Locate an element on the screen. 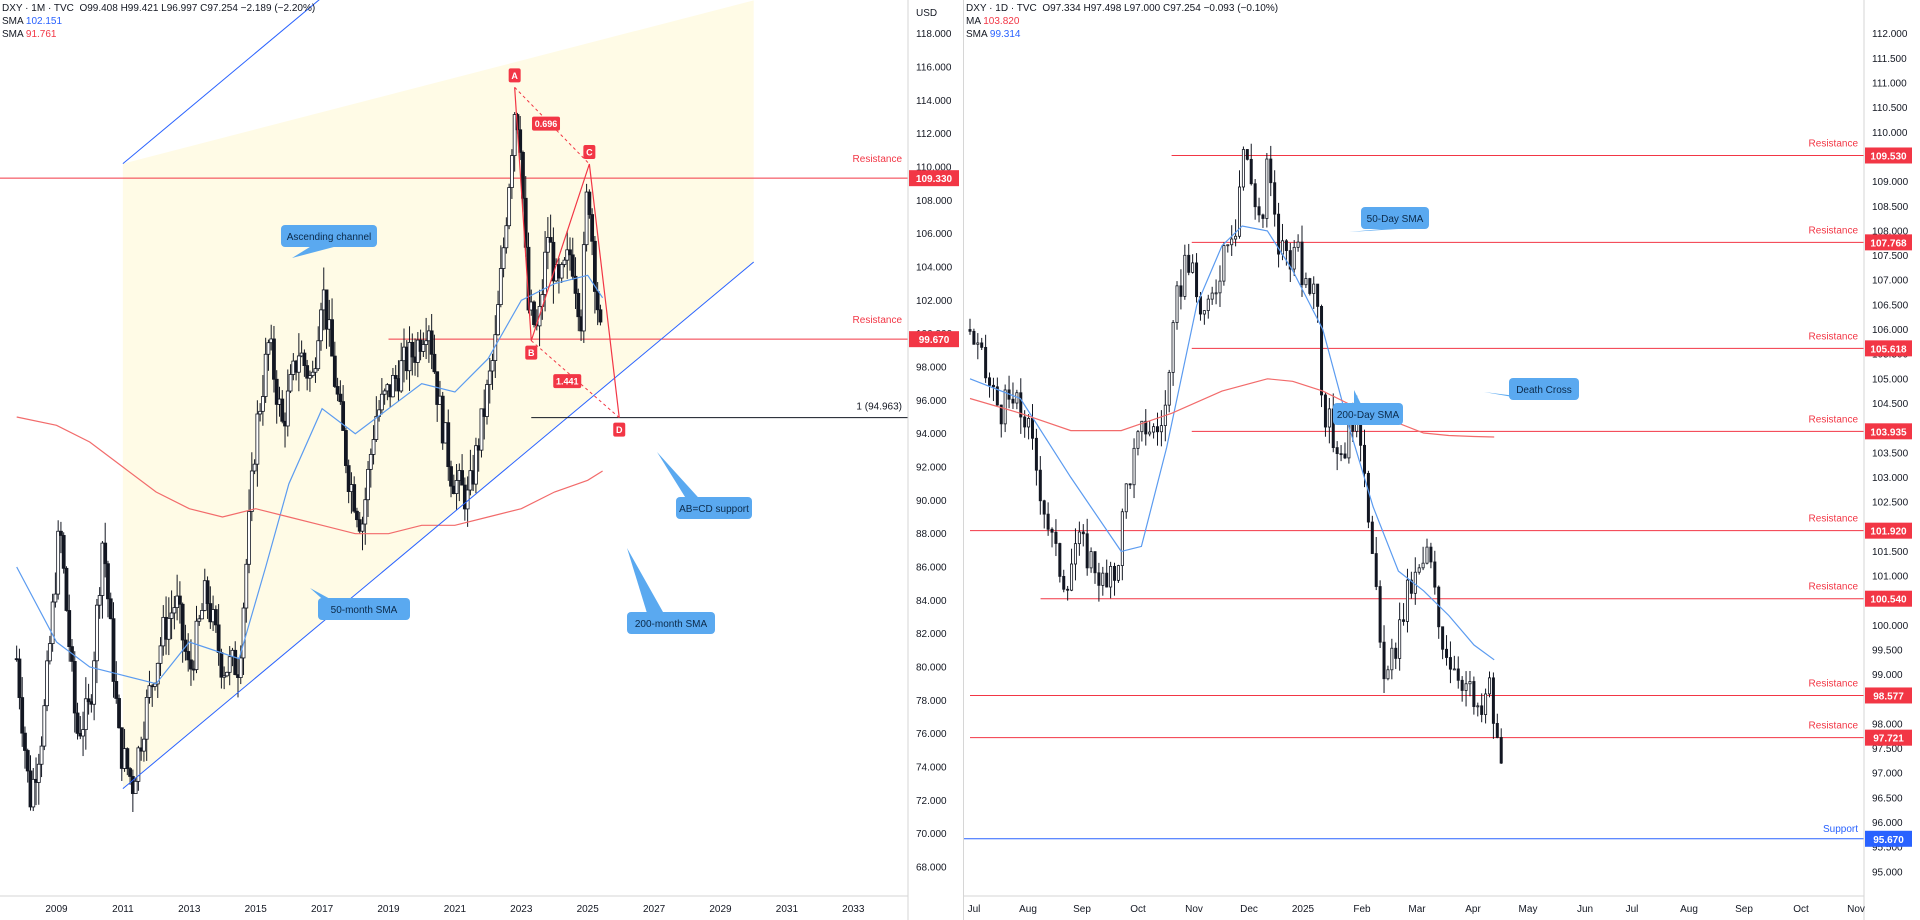 The image size is (1920, 920). abcd-point-label: D is located at coordinates (619, 430).